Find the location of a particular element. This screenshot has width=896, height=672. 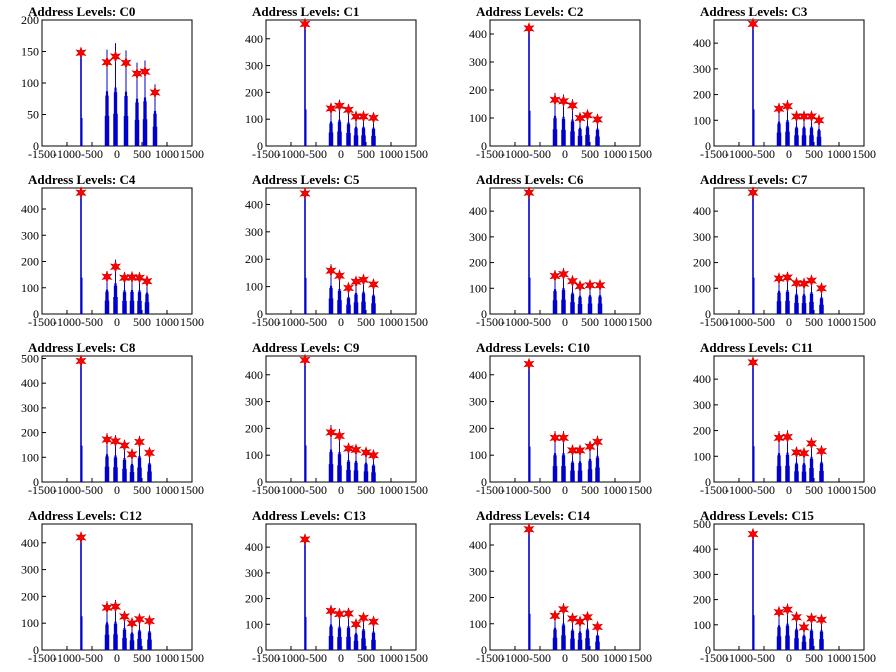

x-tick-label: -500 is located at coordinates (316, 154).